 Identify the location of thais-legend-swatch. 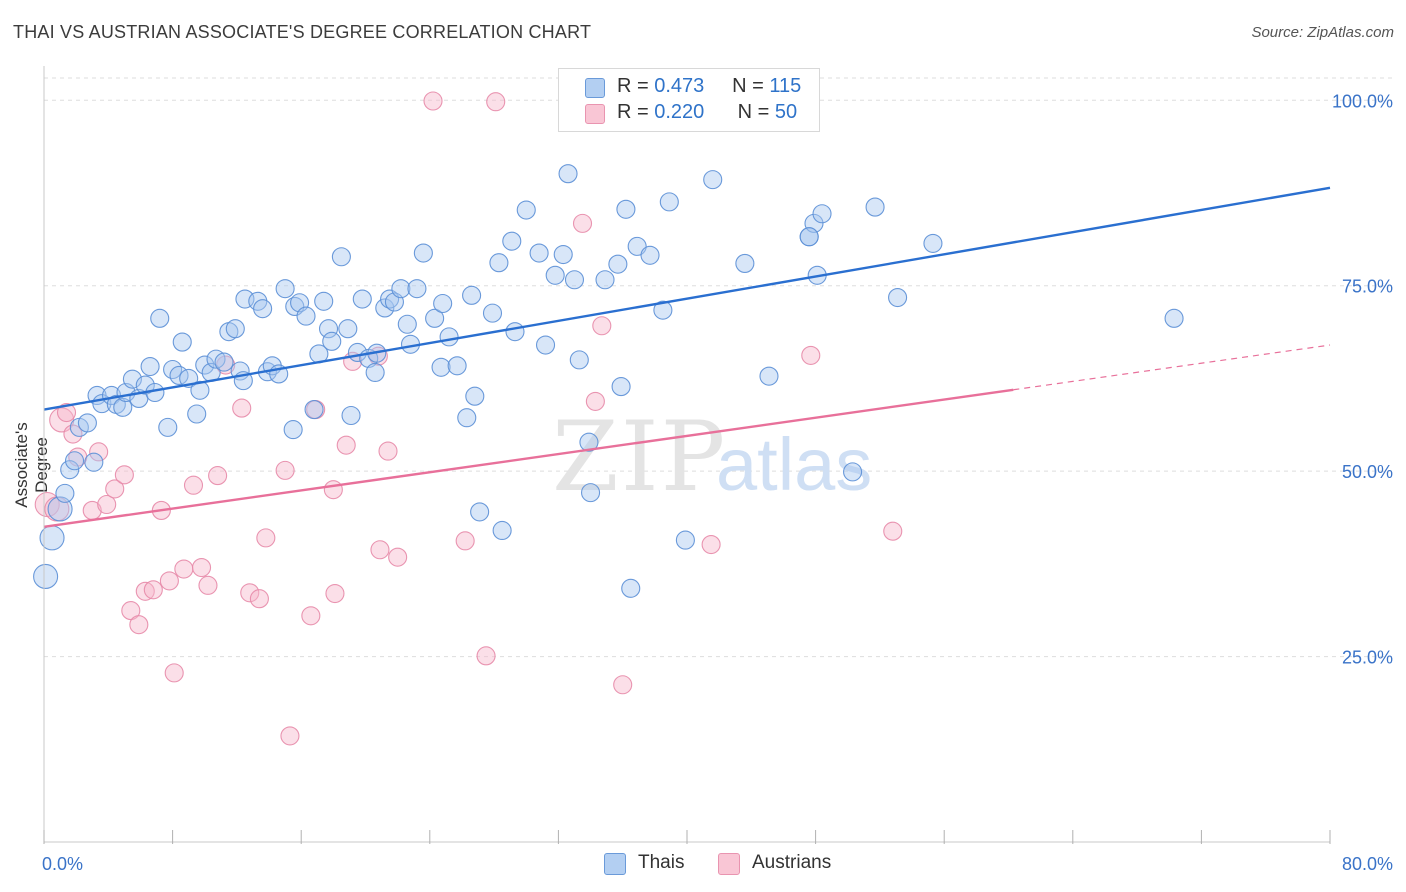
(615, 864).